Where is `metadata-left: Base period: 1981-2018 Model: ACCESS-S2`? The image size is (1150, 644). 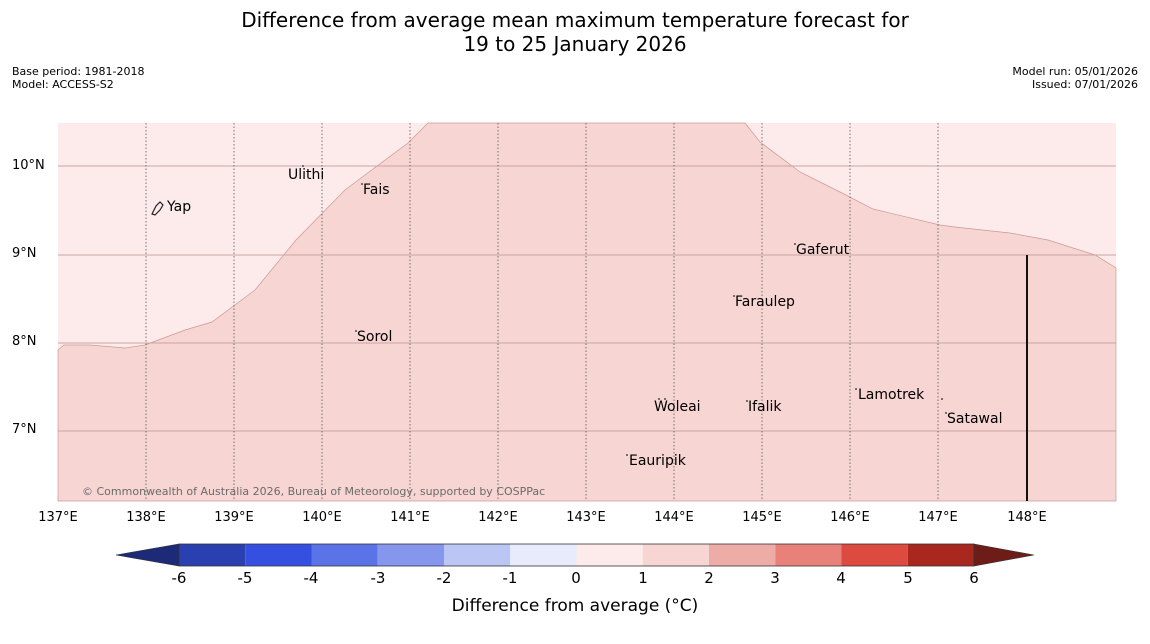 metadata-left: Base period: 1981-2018 Model: ACCESS-S2 is located at coordinates (78, 78).